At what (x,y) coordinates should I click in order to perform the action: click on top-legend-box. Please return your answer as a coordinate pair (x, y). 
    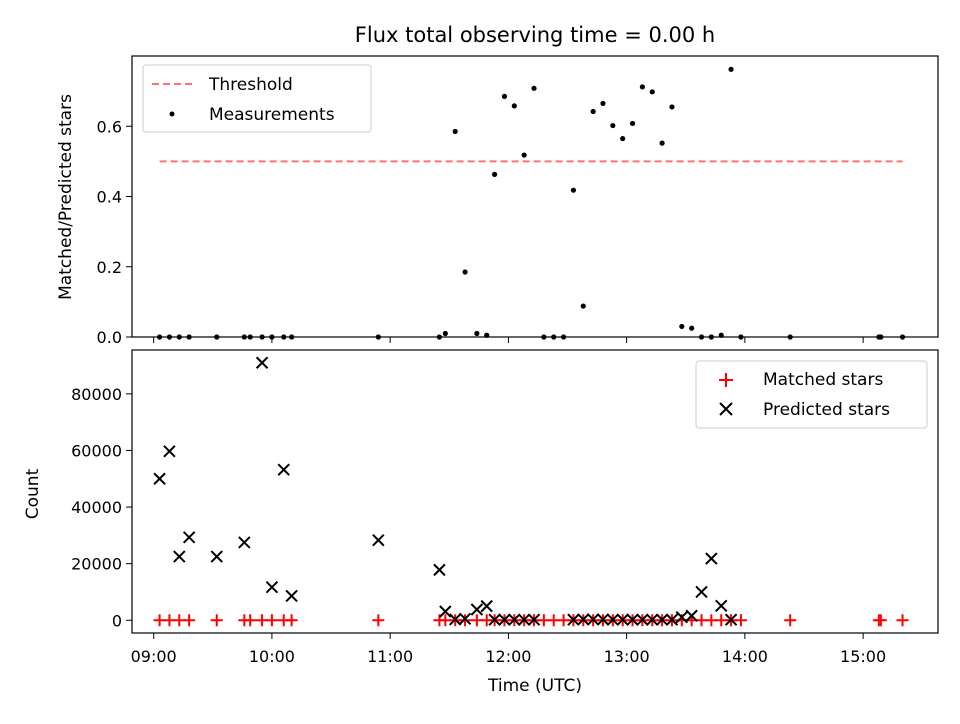
    Looking at the image, I should click on (257, 98).